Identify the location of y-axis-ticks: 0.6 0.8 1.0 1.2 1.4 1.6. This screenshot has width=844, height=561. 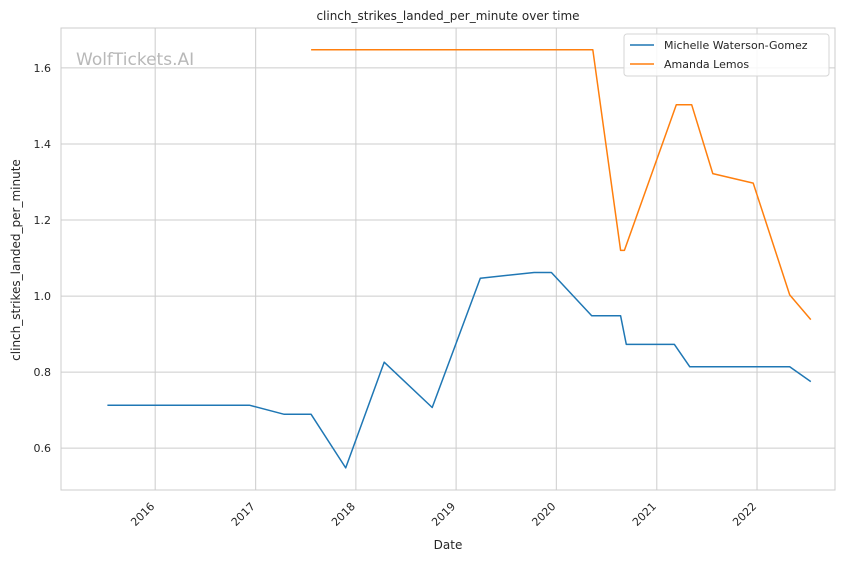
(43, 258).